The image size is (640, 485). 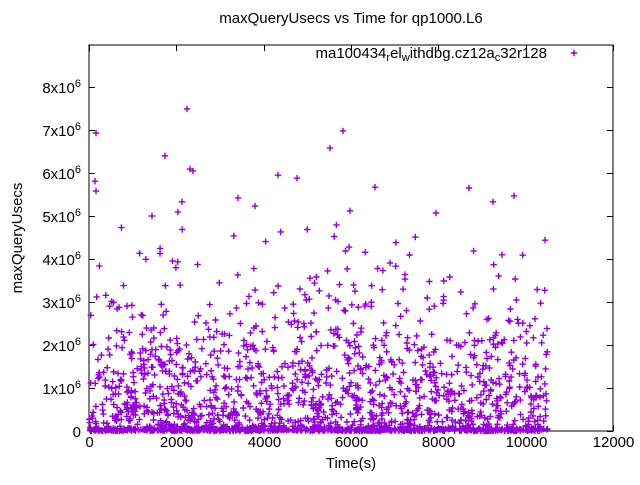 I want to click on legend-label: ma100434relwithdbg.cz12ac32r128, so click(x=431, y=54).